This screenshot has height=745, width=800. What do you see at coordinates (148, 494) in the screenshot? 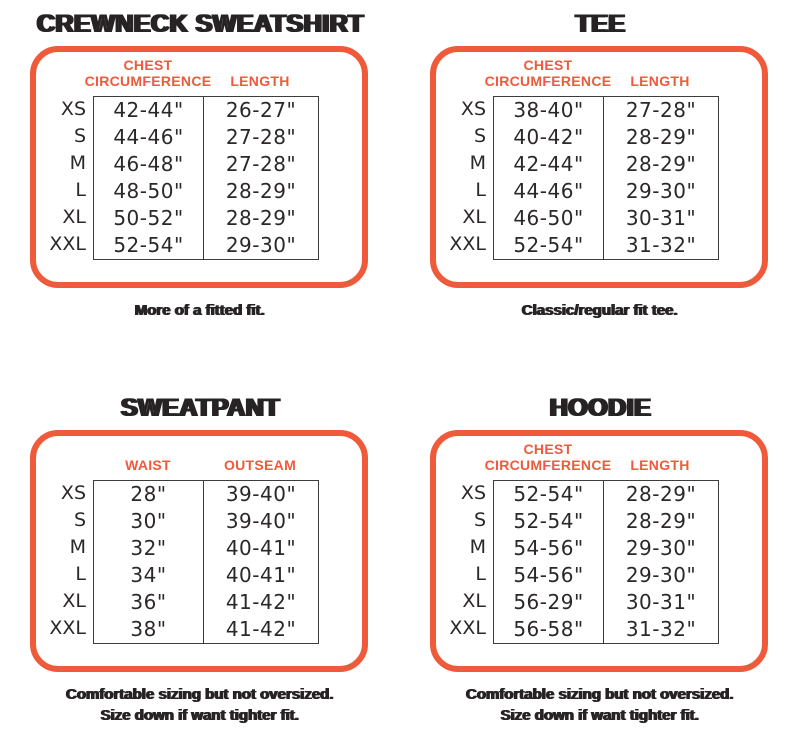
I see `value-cell: 28"` at bounding box center [148, 494].